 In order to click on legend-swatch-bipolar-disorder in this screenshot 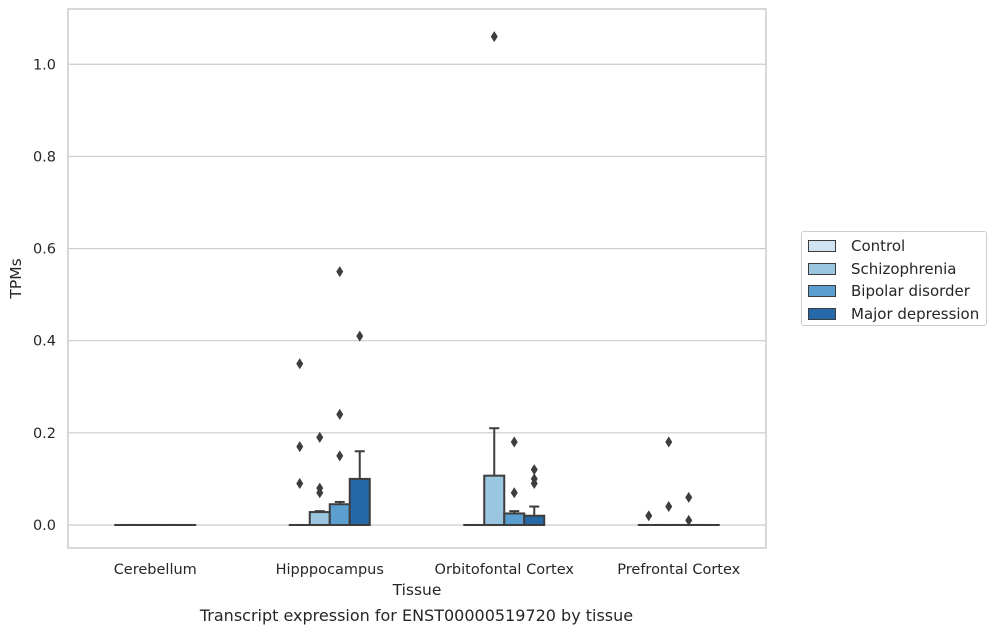, I will do `click(822, 291)`.